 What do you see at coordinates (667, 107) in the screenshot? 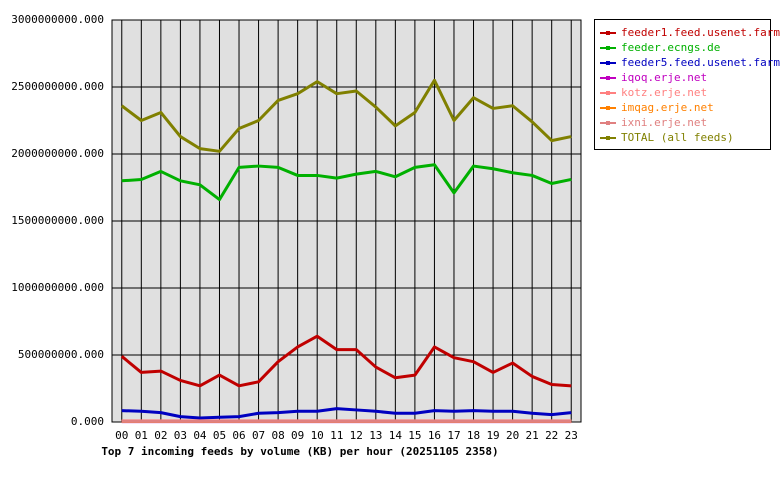
I see `legend-label: imqag.erje.net` at bounding box center [667, 107].